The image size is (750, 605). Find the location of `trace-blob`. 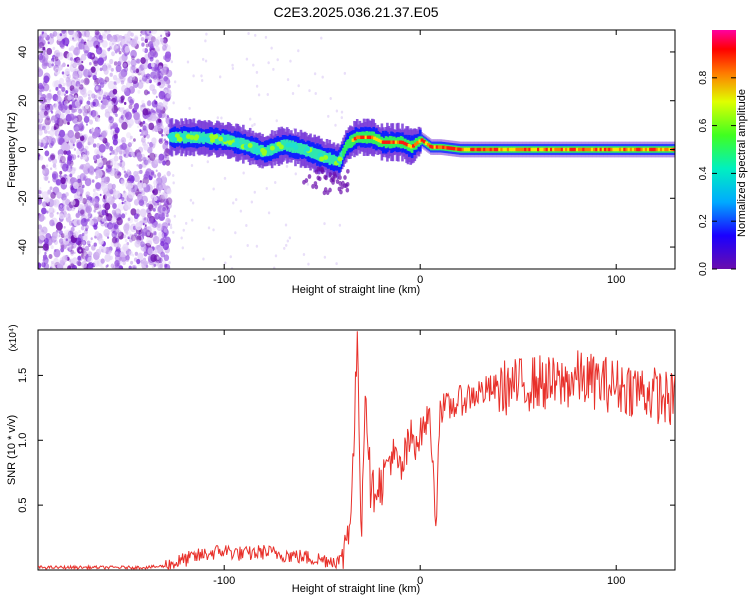

trace-blob is located at coordinates (225, 139).